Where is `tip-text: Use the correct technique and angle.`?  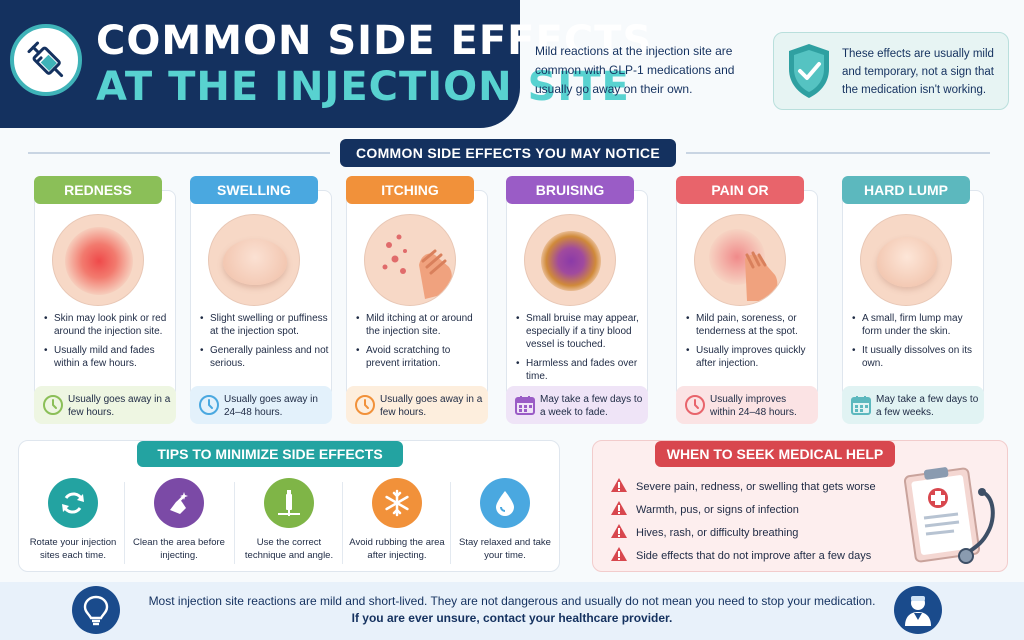
tip-text: Use the correct technique and angle. is located at coordinates (289, 549).